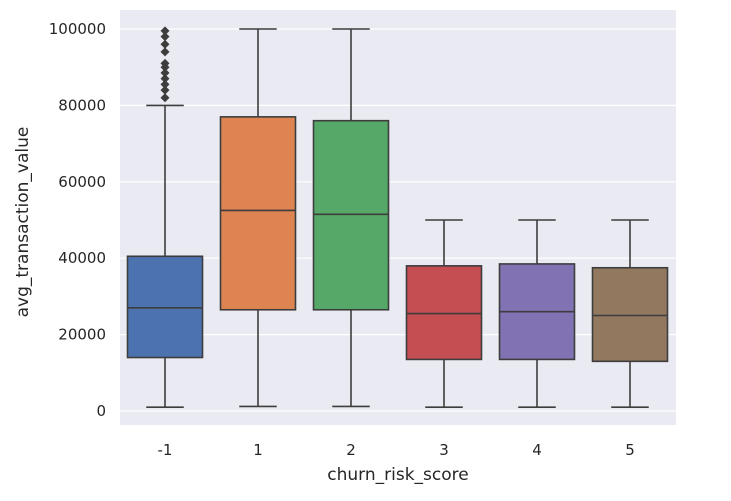 This screenshot has height=501, width=731. What do you see at coordinates (396, 450) in the screenshot?
I see `x-tick-labels: -1 1 2 3 4 5` at bounding box center [396, 450].